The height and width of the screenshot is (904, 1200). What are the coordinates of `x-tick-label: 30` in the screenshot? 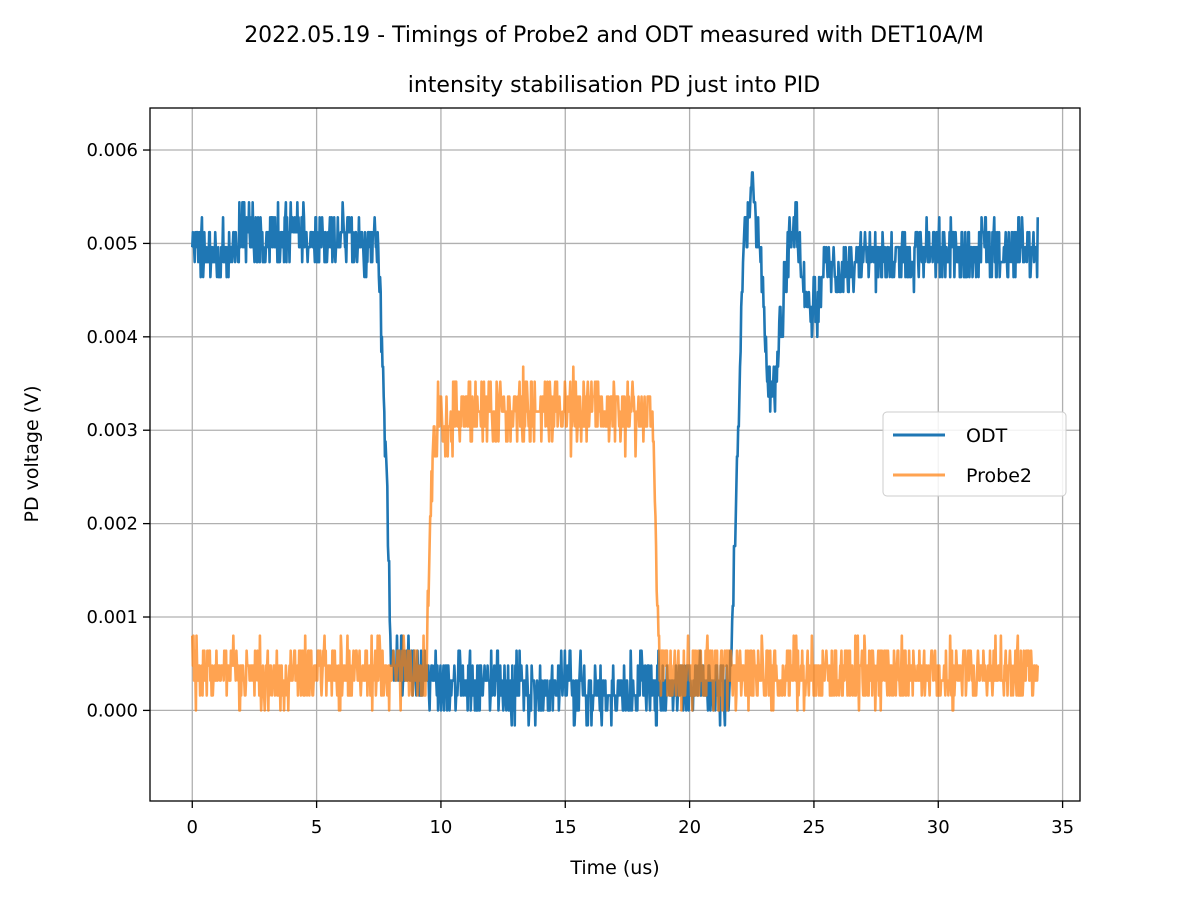 It's located at (938, 827).